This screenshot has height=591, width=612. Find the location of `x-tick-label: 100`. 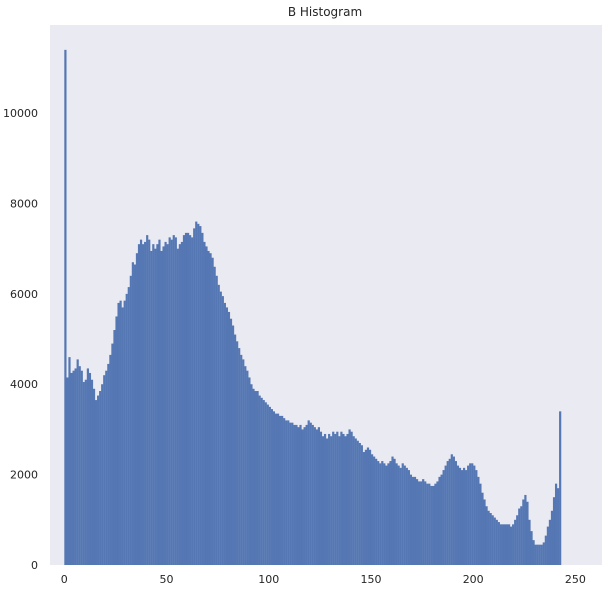

x-tick-label: 100 is located at coordinates (268, 579).